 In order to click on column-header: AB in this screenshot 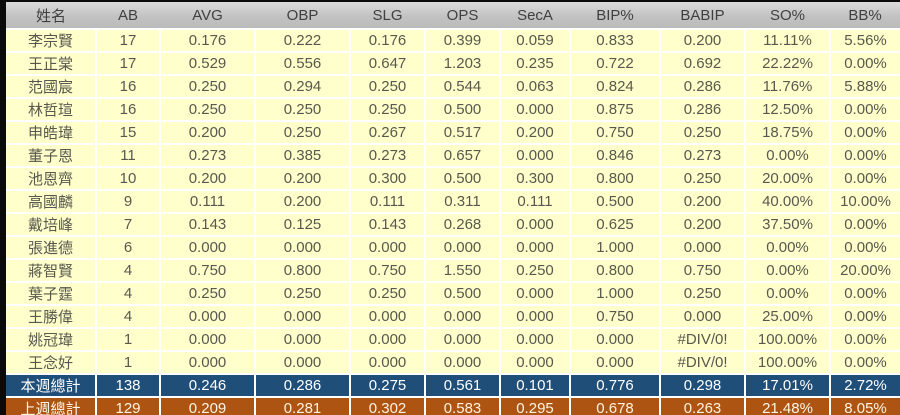, I will do `click(128, 16)`.